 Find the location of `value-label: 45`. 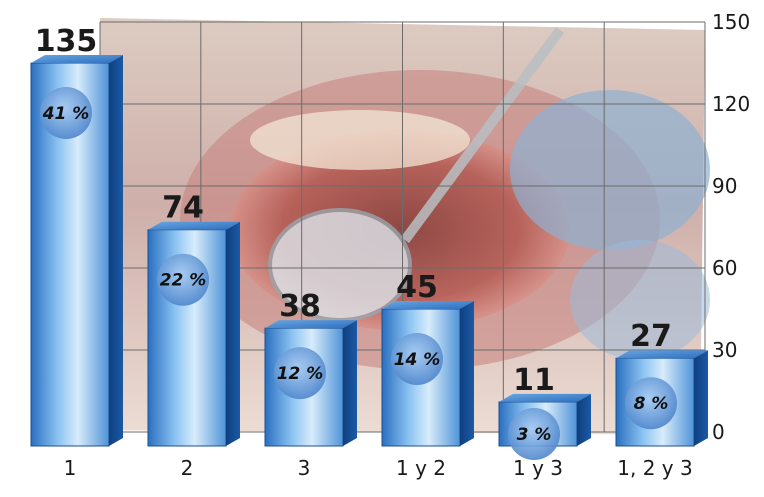

value-label: 45 is located at coordinates (417, 287).